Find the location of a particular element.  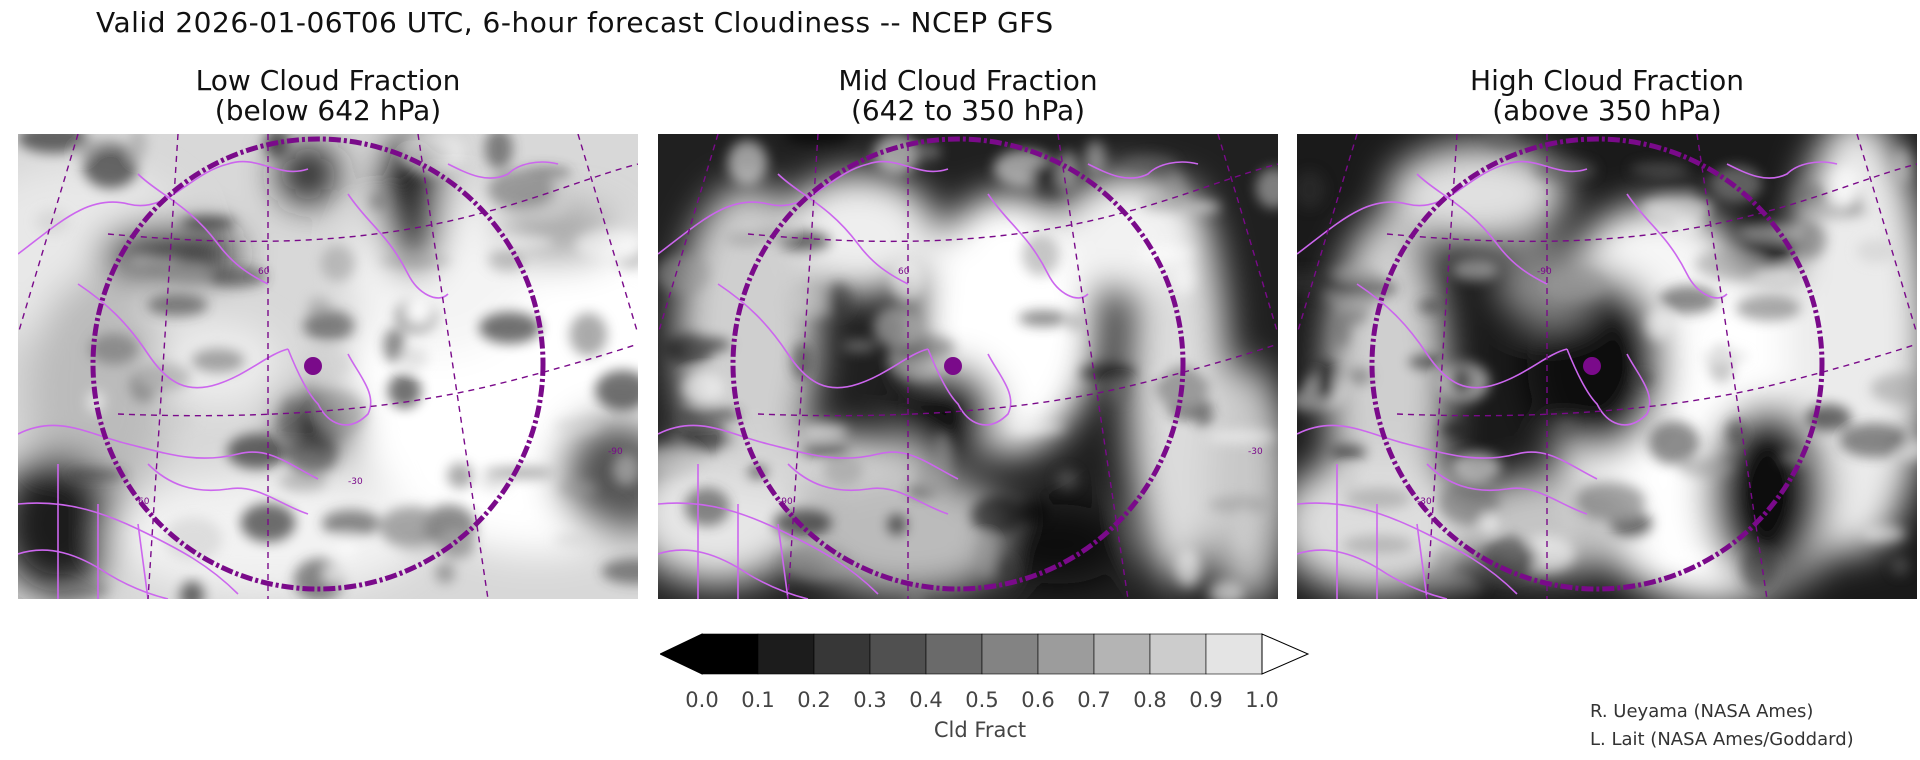

colorbar-tick-label: 0.8 is located at coordinates (1150, 700).